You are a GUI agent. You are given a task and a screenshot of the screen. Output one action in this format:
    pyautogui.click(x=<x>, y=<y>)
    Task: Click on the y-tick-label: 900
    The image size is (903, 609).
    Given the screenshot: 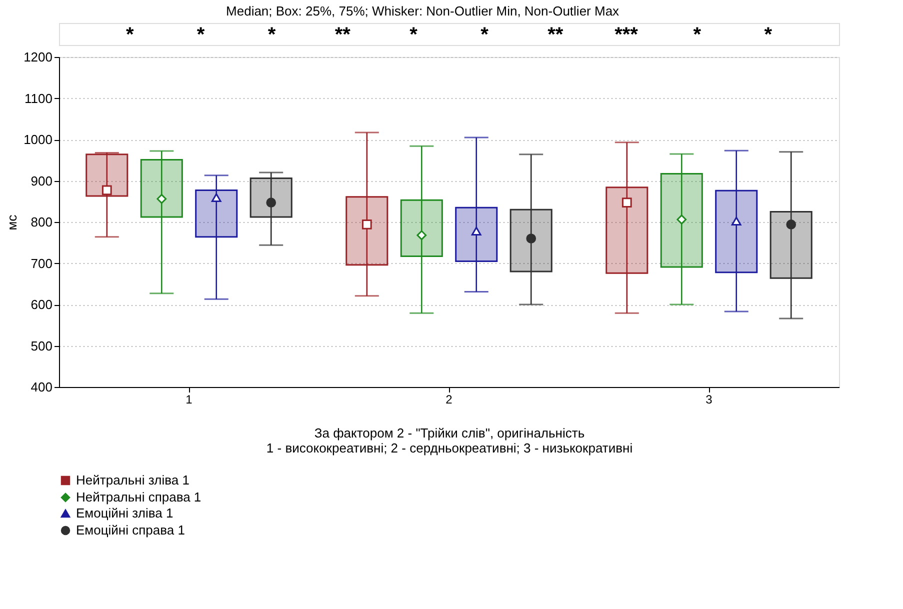 What is the action you would take?
    pyautogui.click(x=41, y=180)
    